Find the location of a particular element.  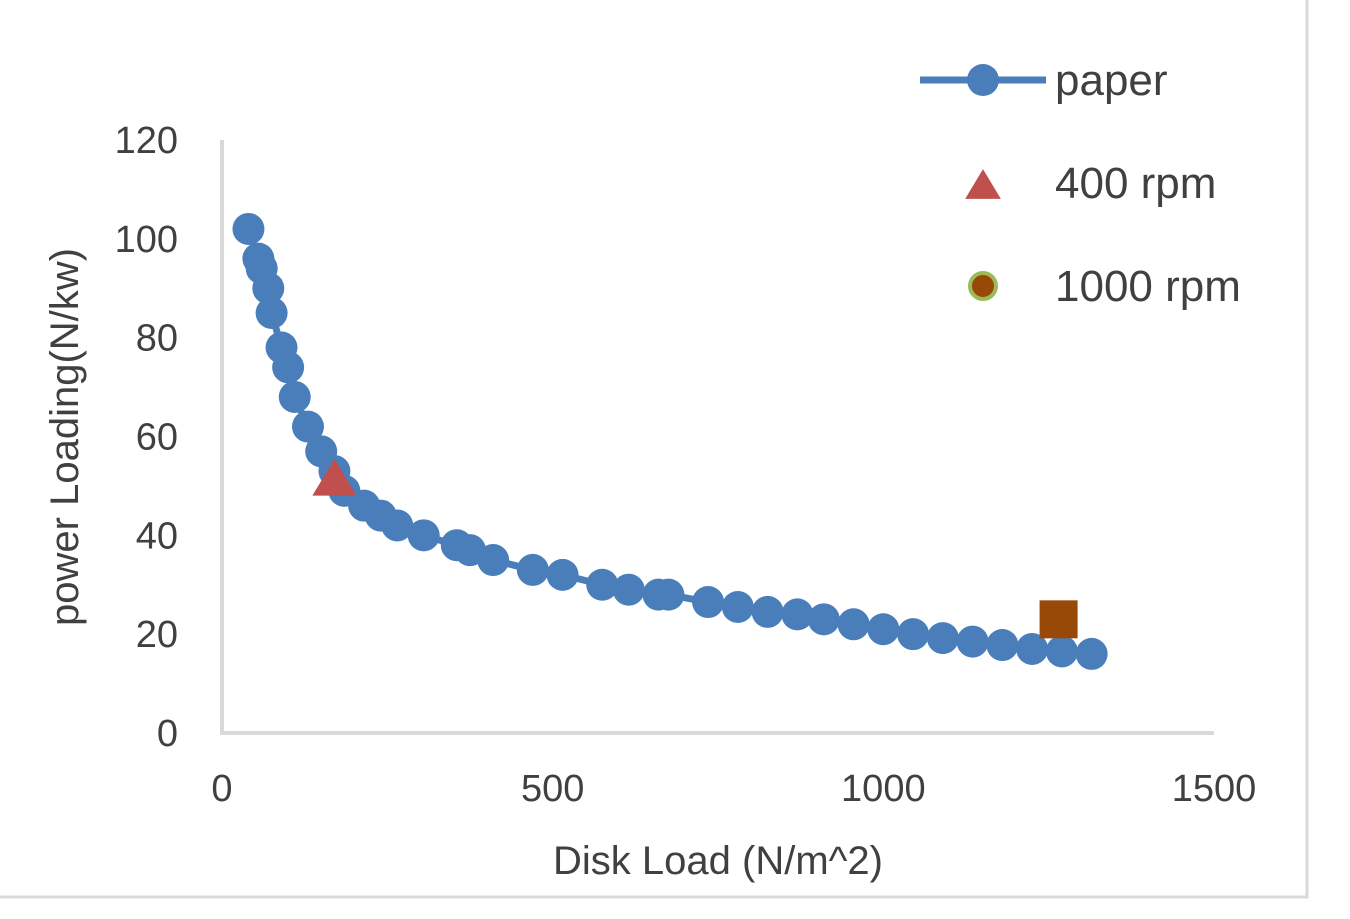

legend-label: 1000 rpm is located at coordinates (1148, 286).